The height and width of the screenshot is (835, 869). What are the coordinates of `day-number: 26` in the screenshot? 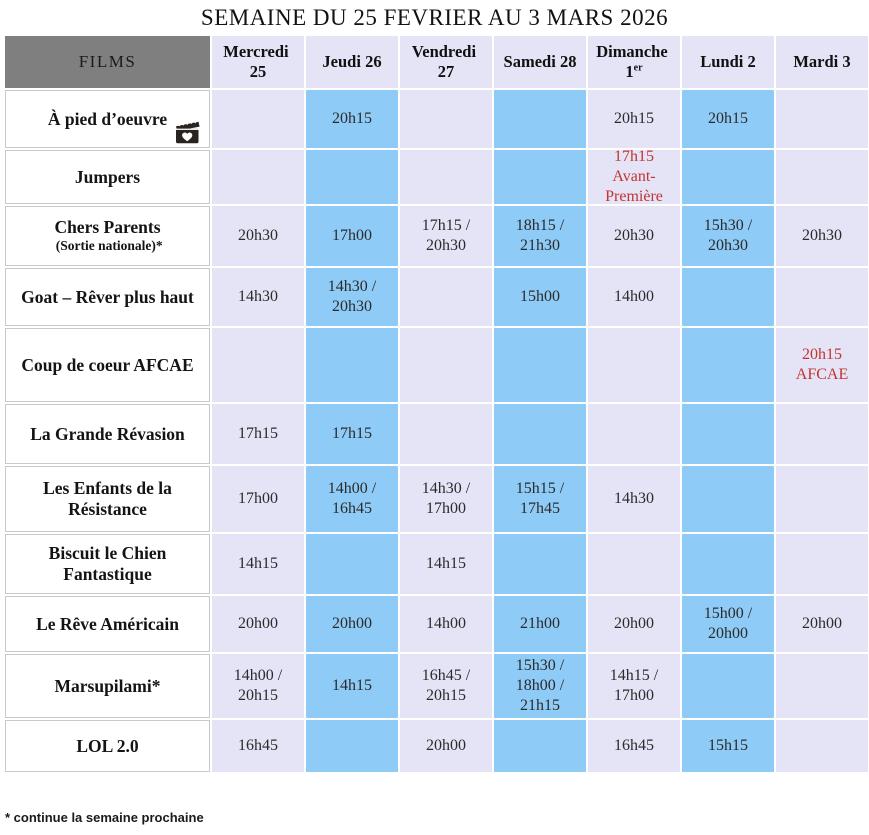 It's located at (373, 62).